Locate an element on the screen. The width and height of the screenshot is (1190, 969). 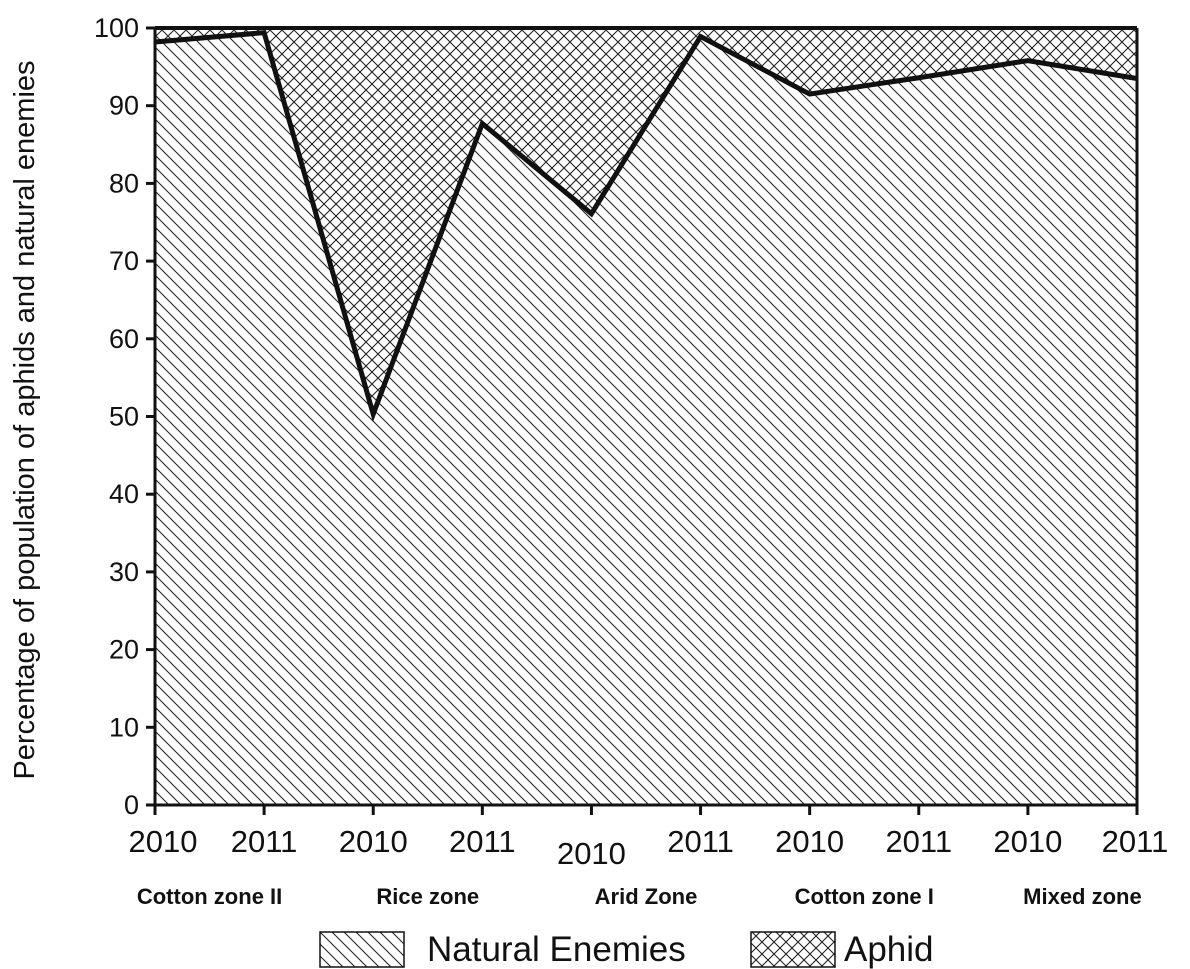
y-tick-label: 80 is located at coordinates (124, 183).